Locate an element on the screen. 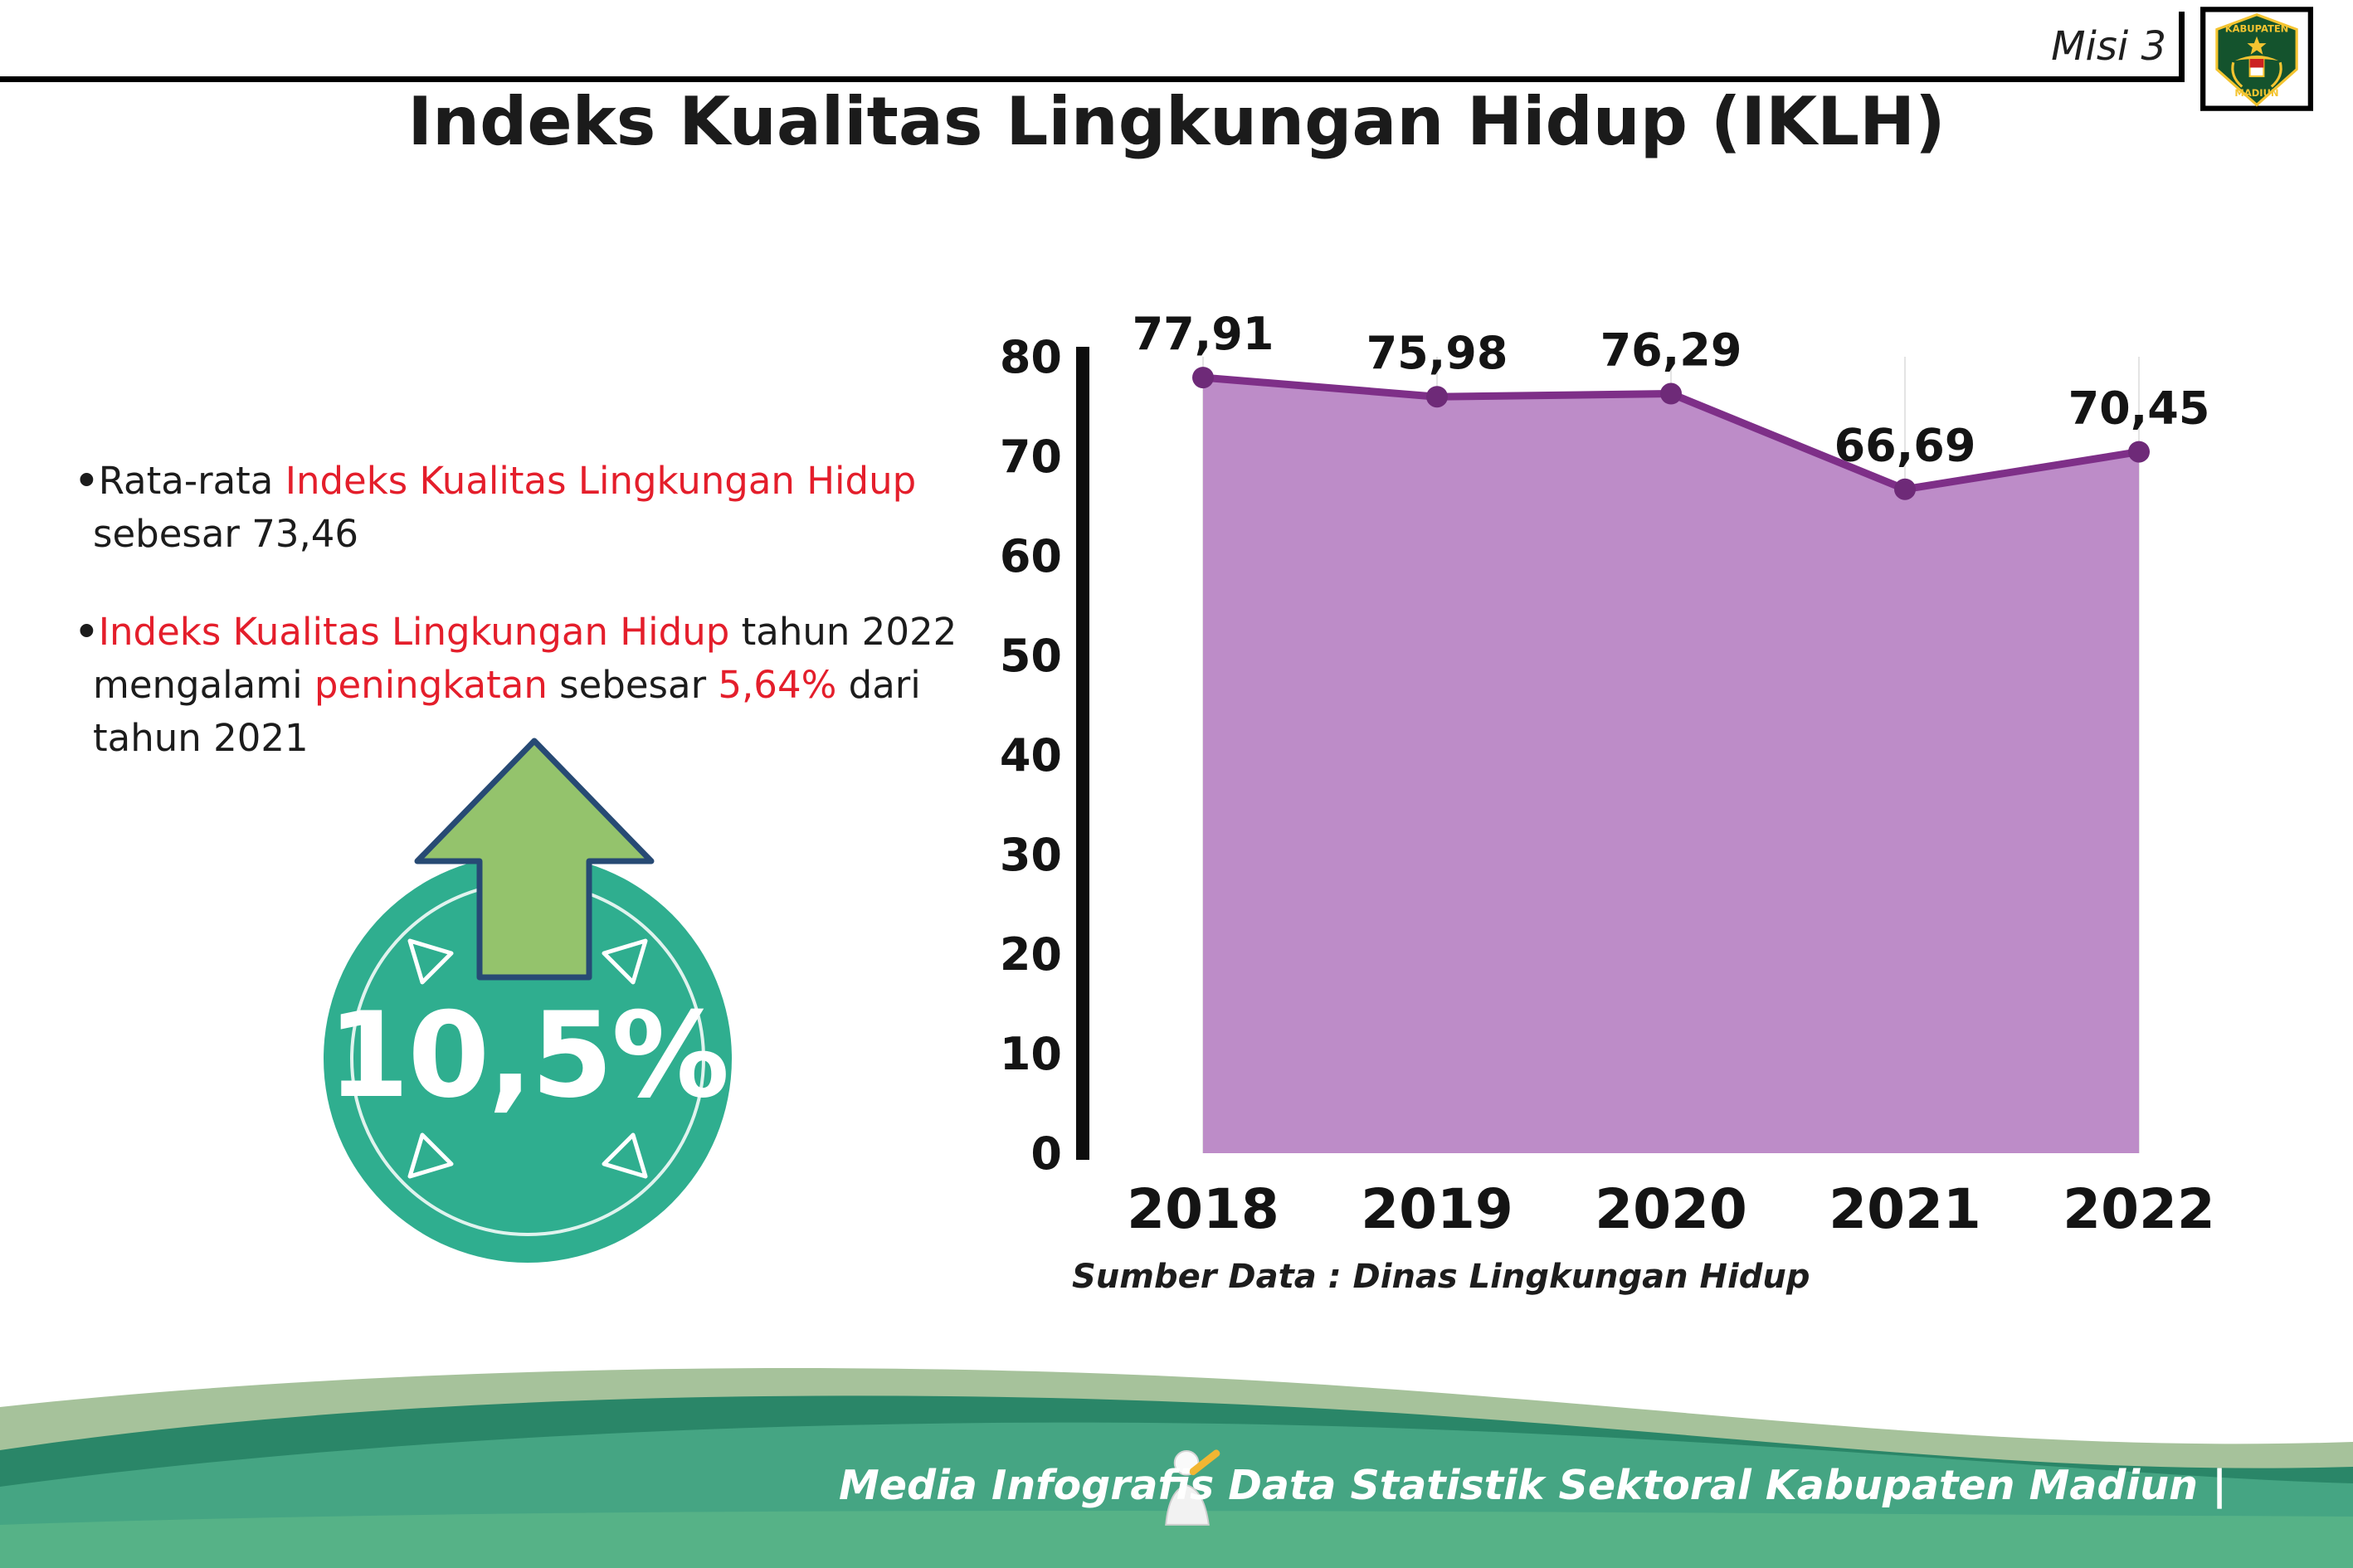  bullet-text-segment: Rata-rata is located at coordinates (191, 481).